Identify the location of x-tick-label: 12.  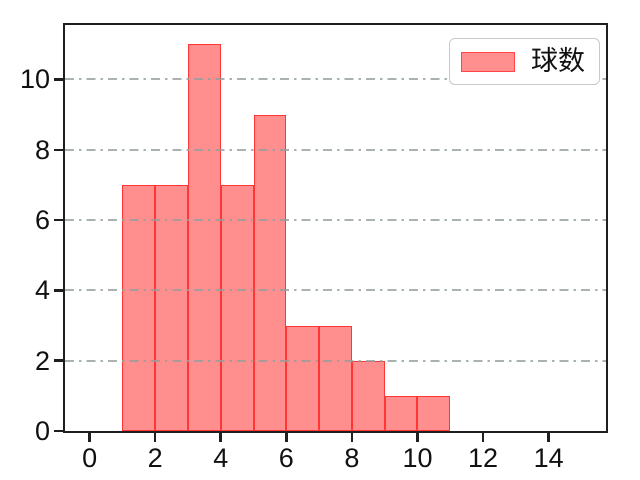
(483, 458).